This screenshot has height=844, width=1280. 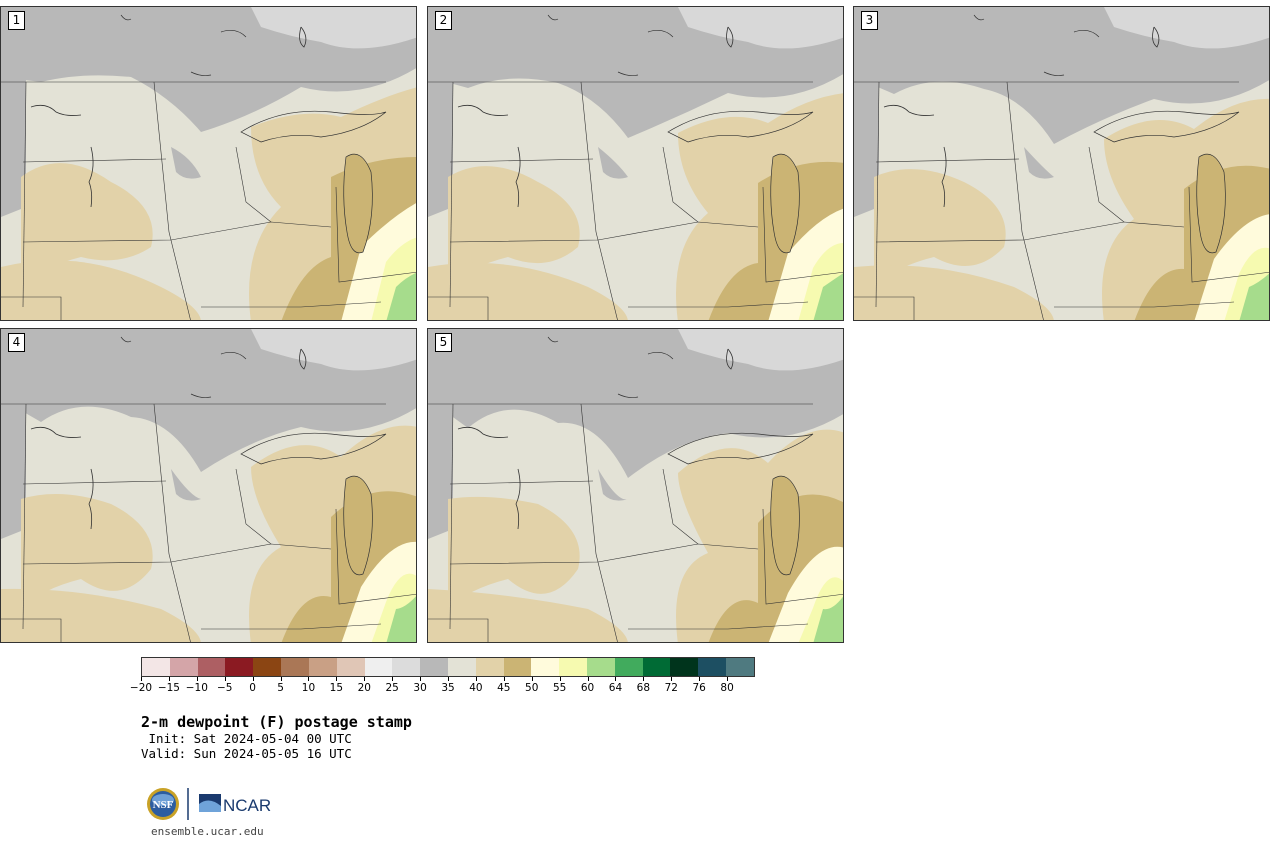 I want to click on map-panel-4: 4, so click(x=208, y=485).